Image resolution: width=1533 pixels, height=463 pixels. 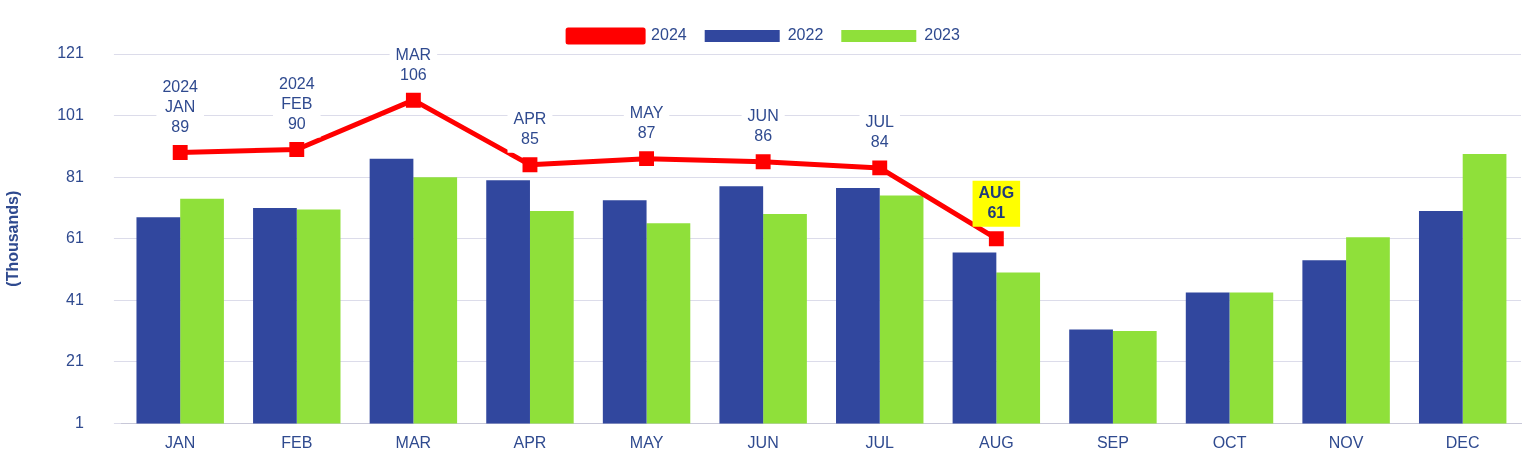 What do you see at coordinates (996, 203) in the screenshot?
I see `data-label: AUG 61` at bounding box center [996, 203].